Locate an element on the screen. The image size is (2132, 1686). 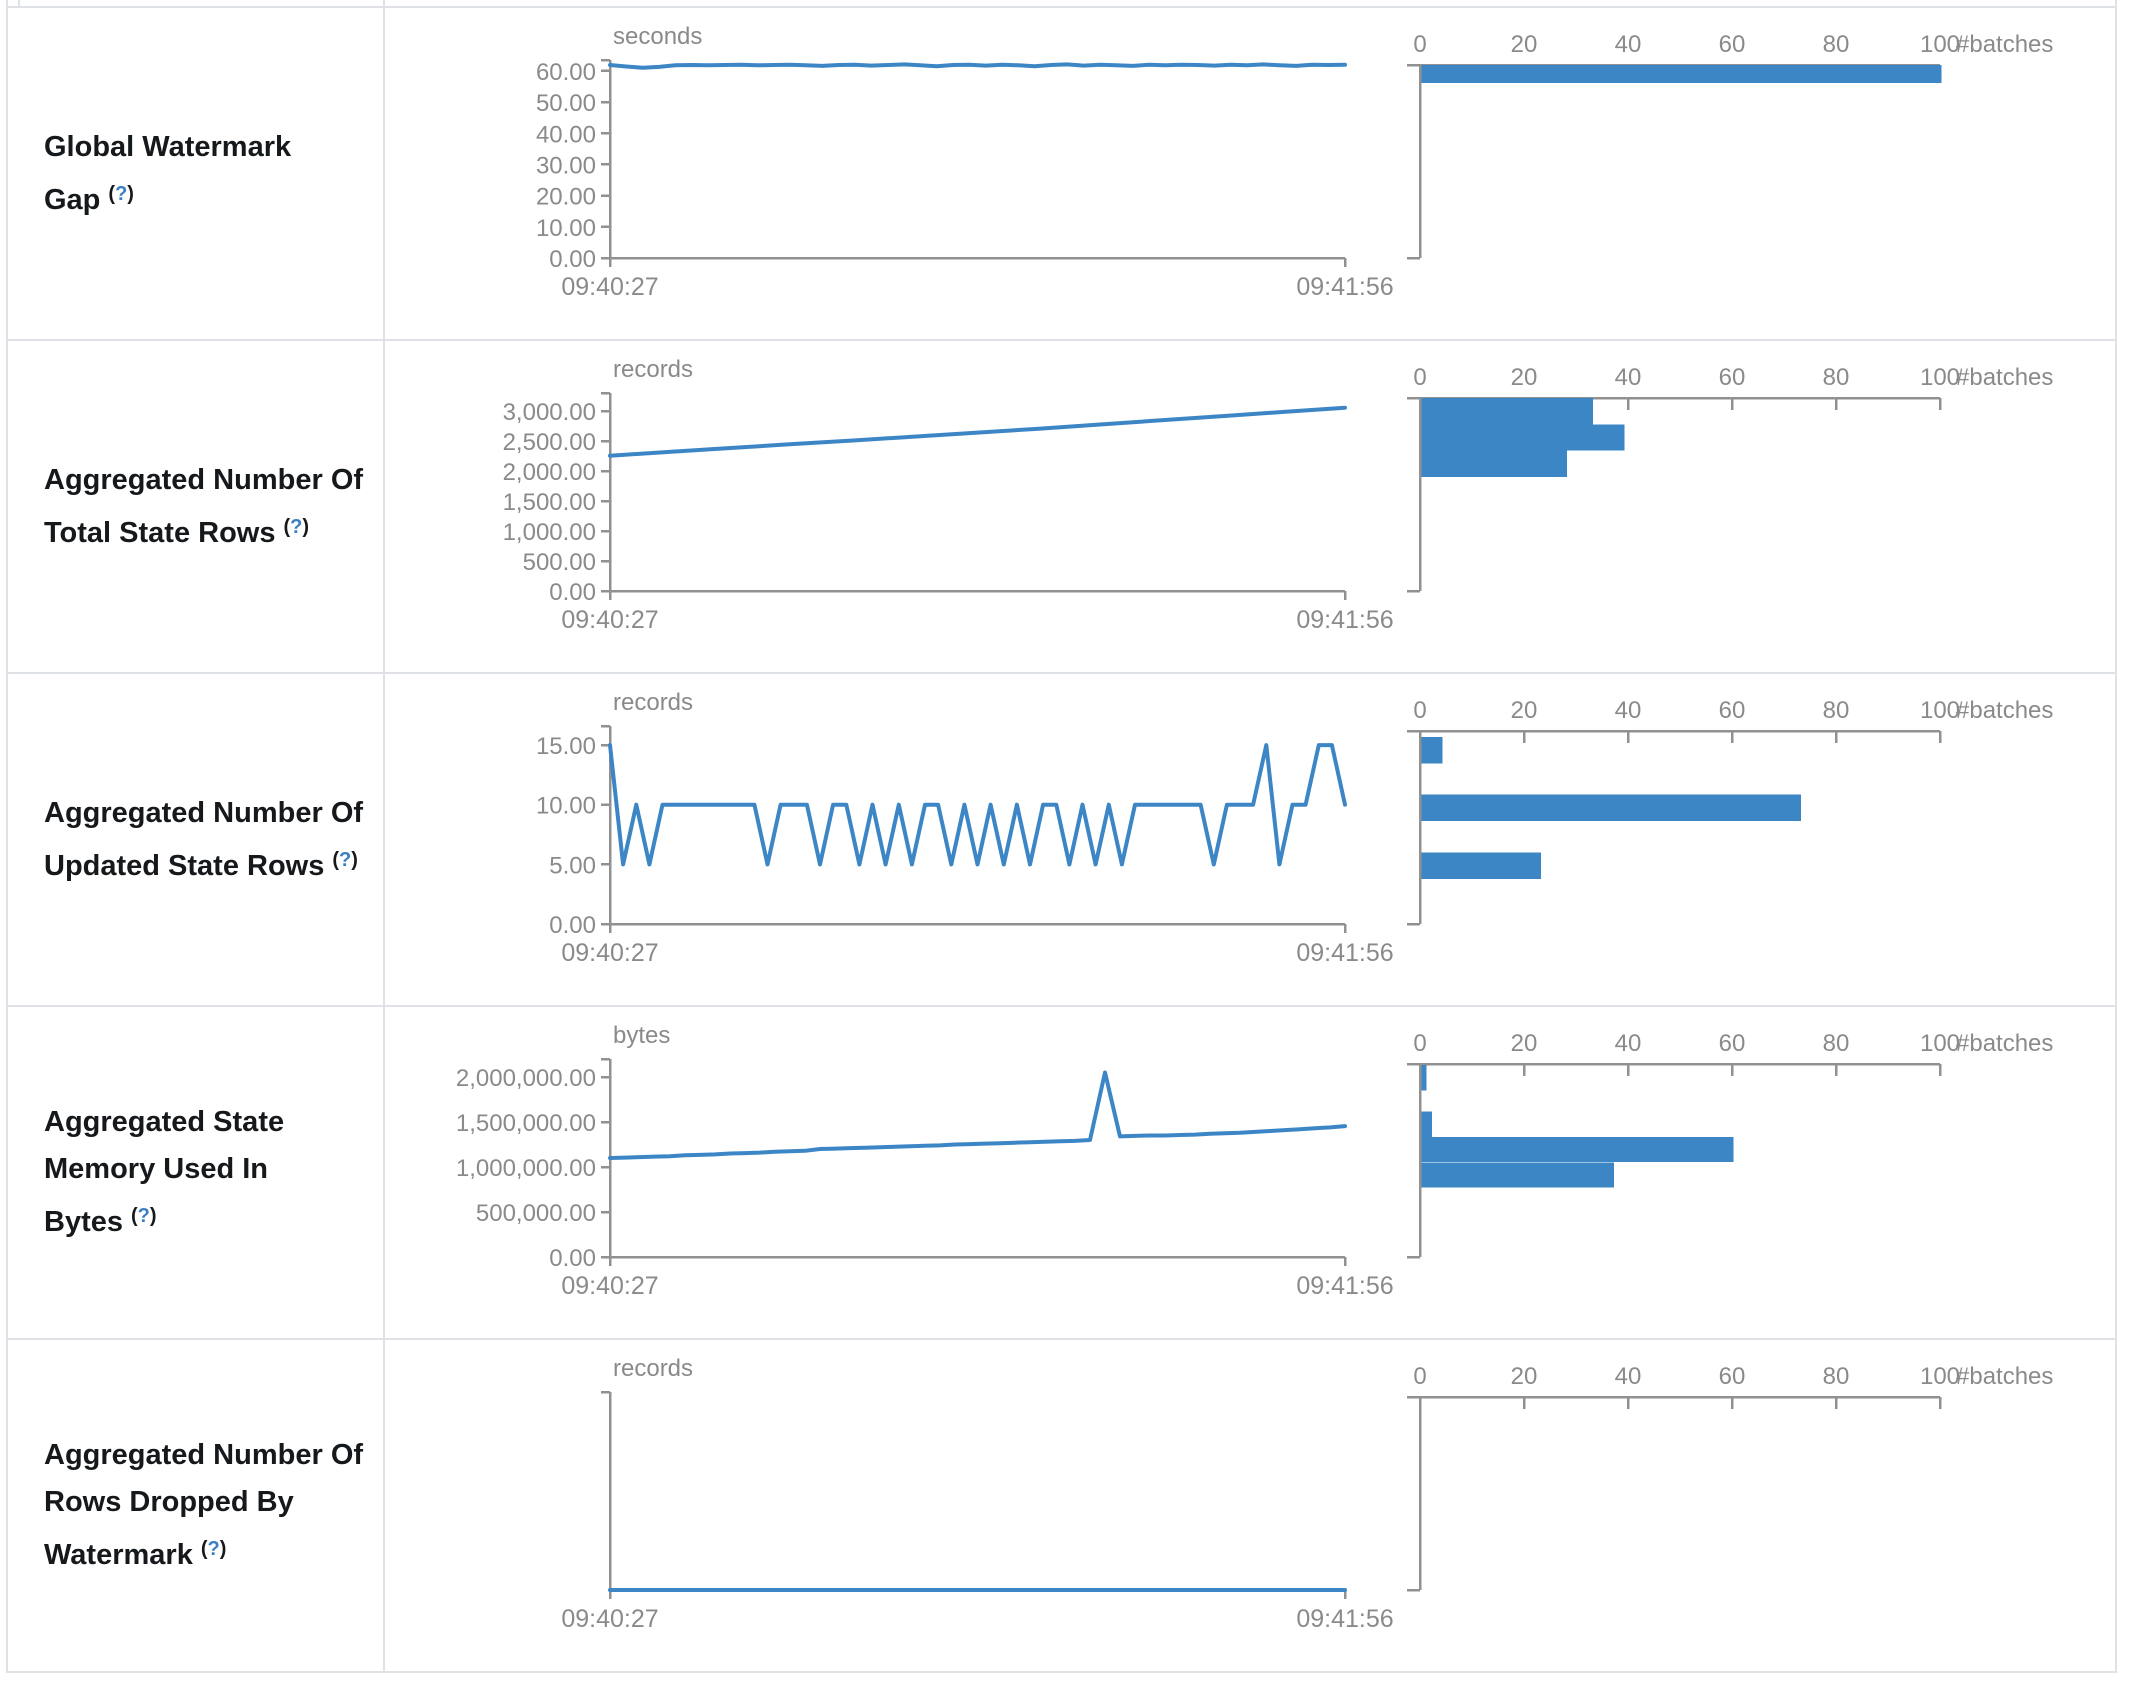
metric-label-text: Aggregated Number Of Total State Rows is located at coordinates (204, 506).